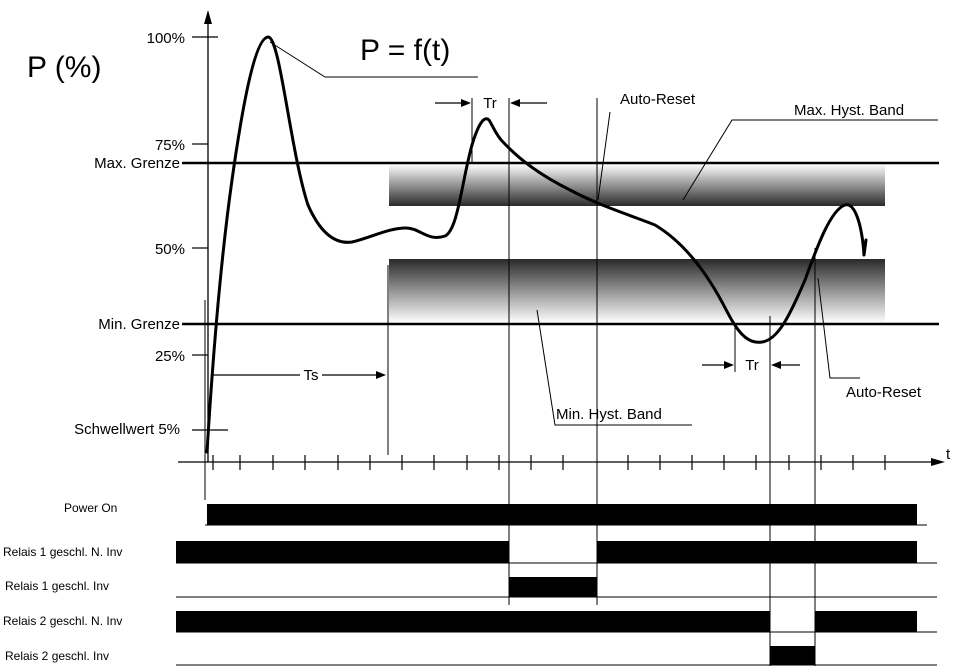 This screenshot has width=953, height=668. What do you see at coordinates (884, 392) in the screenshot?
I see `auto-reset-right-label: Auto-Reset` at bounding box center [884, 392].